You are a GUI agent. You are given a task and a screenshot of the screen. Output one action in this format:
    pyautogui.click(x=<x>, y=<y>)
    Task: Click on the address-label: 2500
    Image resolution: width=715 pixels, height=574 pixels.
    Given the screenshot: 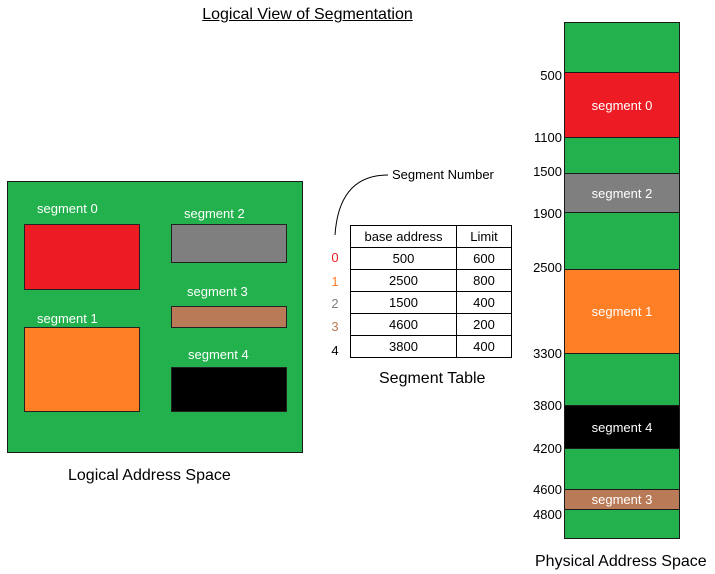 What is the action you would take?
    pyautogui.click(x=547, y=267)
    